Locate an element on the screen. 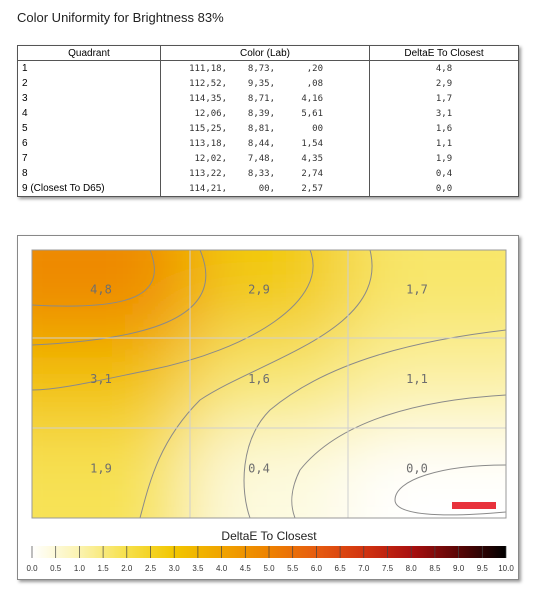 This screenshot has height=600, width=542. colorbar-tick-label: 3.0 is located at coordinates (175, 568).